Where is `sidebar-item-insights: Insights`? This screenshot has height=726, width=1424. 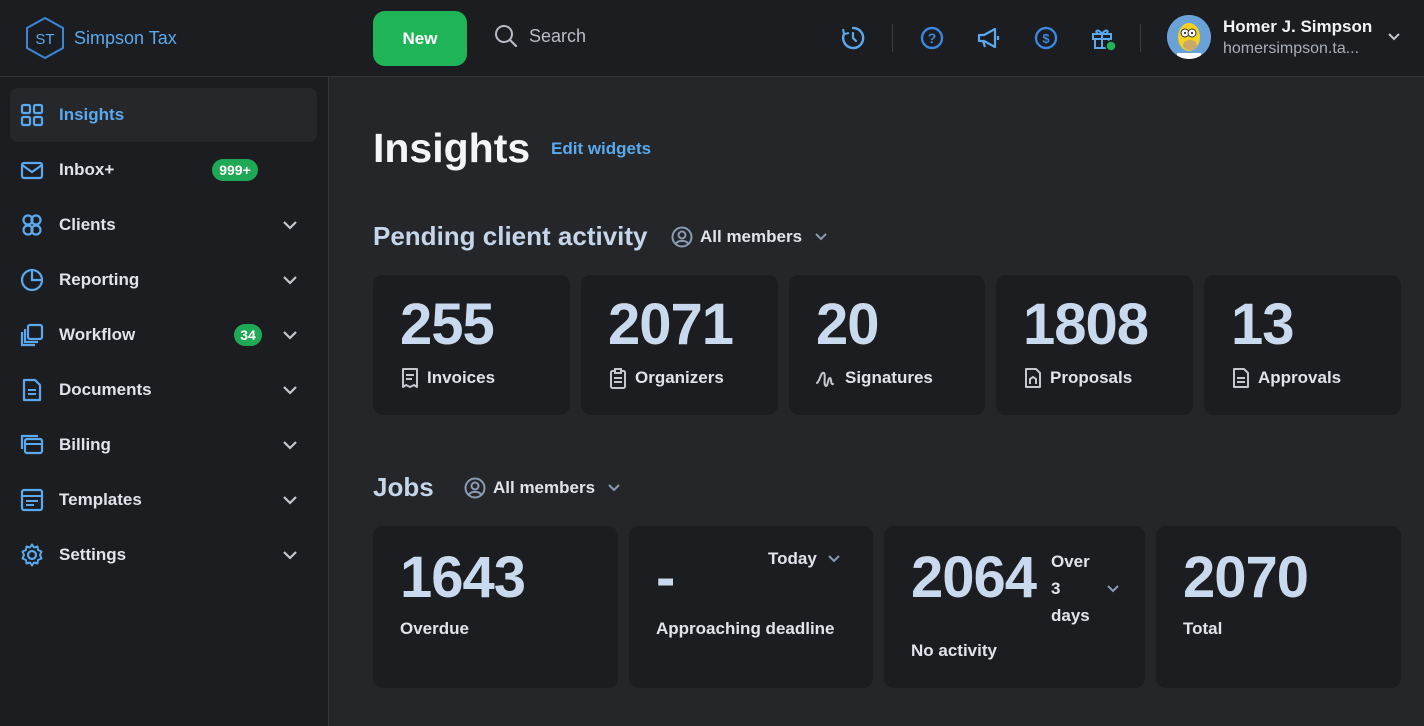
sidebar-item-insights: Insights is located at coordinates (163, 115).